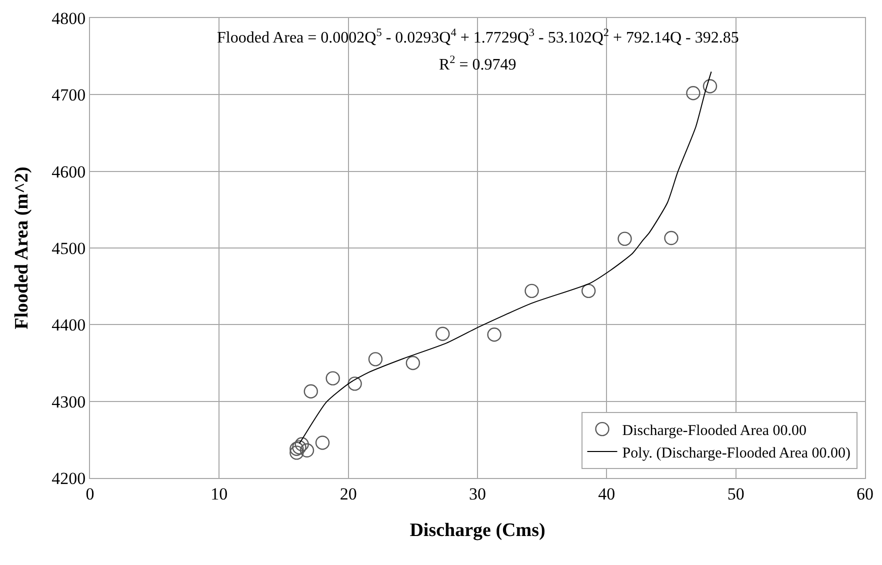 The image size is (882, 565). What do you see at coordinates (477, 64) in the screenshot?
I see `annotation: R$^{2}$ = 0.9749` at bounding box center [477, 64].